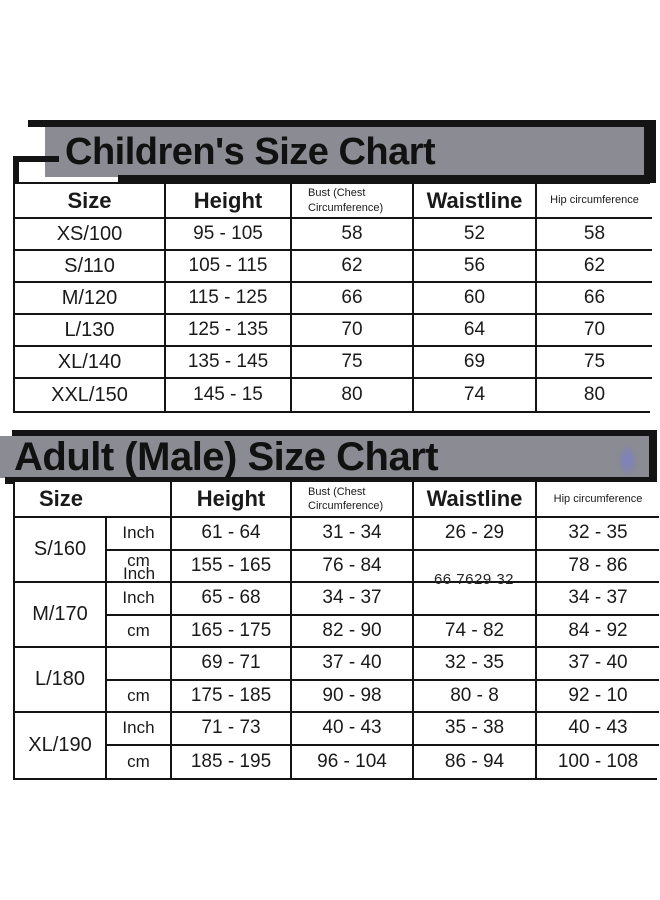 Image resolution: width=660 pixels, height=900 pixels. Describe the element at coordinates (598, 696) in the screenshot. I see `table-cell: 92 - 10` at that location.